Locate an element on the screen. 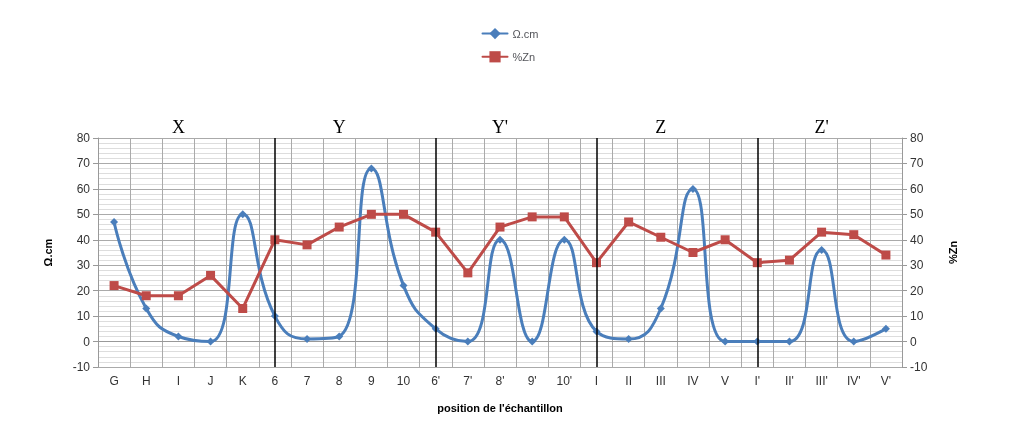  x-tick-label: IV' is located at coordinates (853, 381).